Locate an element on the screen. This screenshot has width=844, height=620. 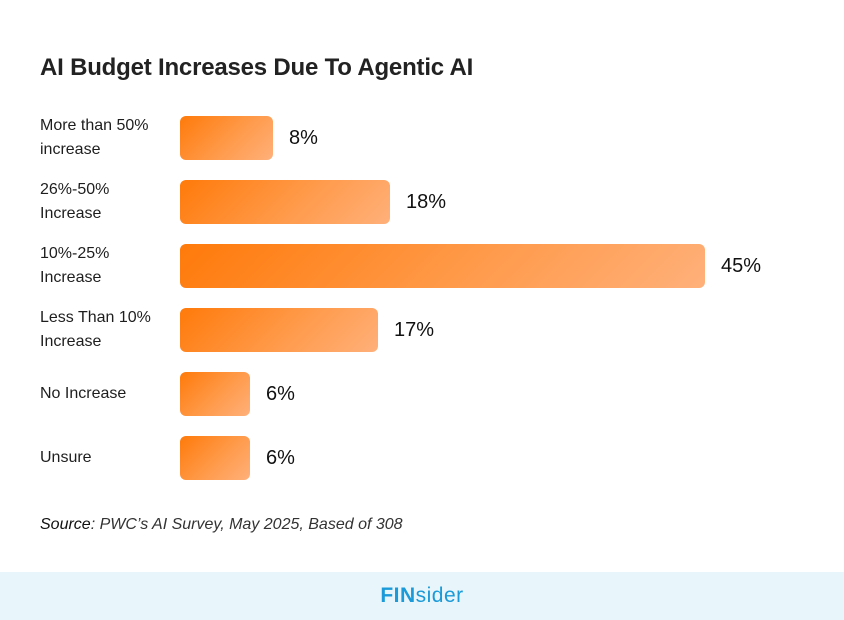
source-prefix: Source is located at coordinates (65, 524).